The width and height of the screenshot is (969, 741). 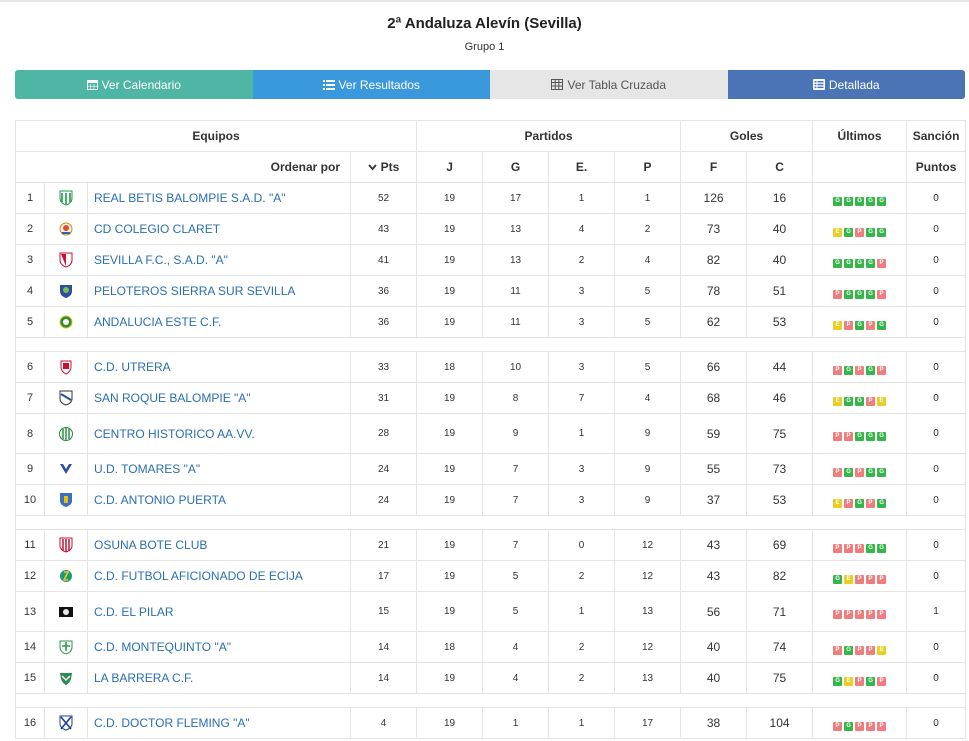 I want to click on table-row: 15 LA BARRERA C.F. 14 19 4 2 13 40 75 G E P G P 0, so click(x=491, y=678).